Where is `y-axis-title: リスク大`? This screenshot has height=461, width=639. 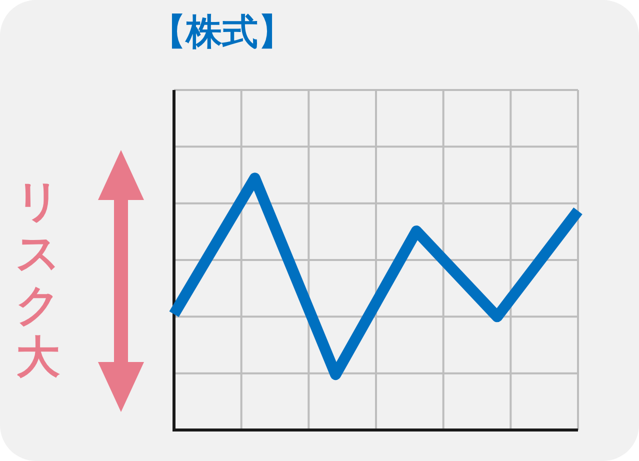 y-axis-title: リスク大 is located at coordinates (38, 280).